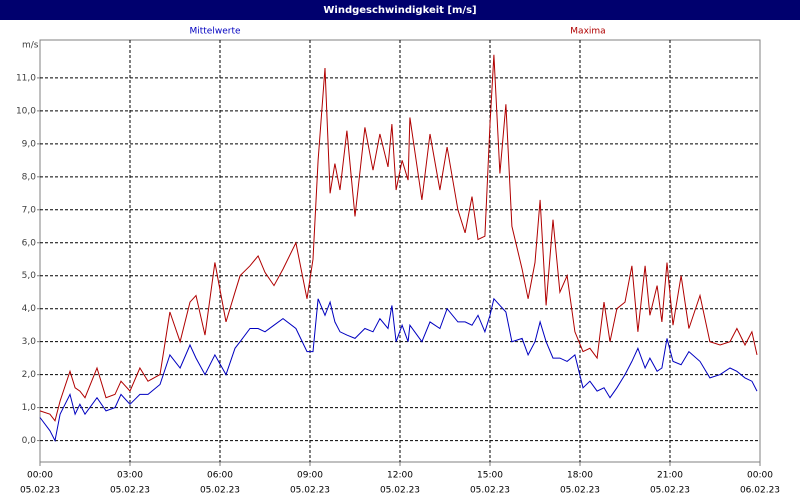 This screenshot has width=800, height=500. I want to click on y-tick-label: 4,0, so click(29, 309).